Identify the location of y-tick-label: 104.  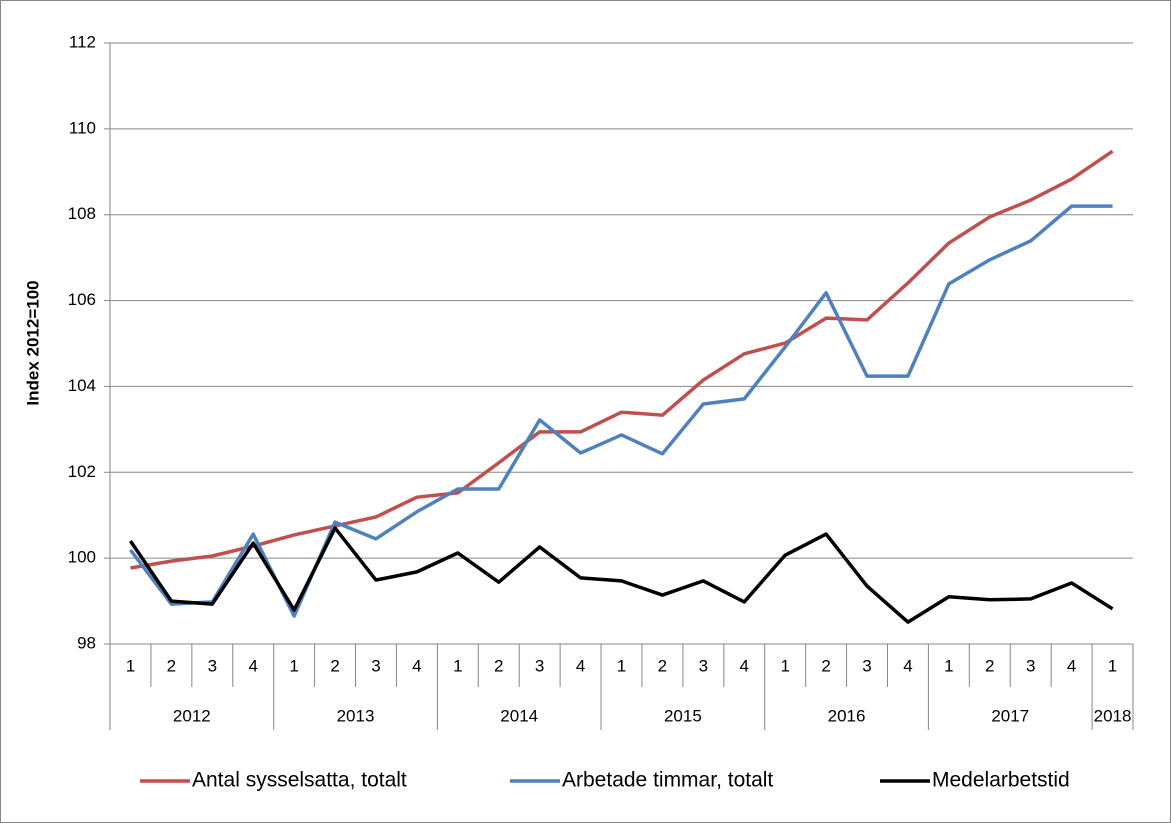
(82, 385).